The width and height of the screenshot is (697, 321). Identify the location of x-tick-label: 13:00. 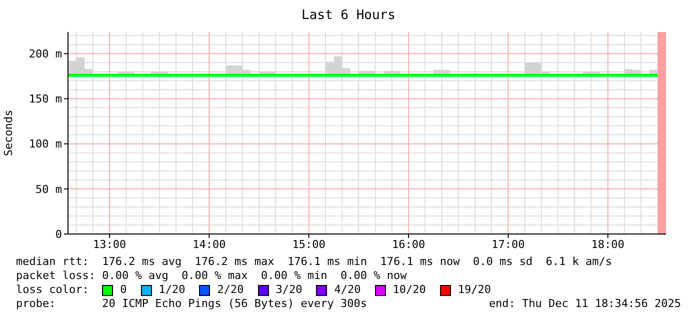
(109, 244).